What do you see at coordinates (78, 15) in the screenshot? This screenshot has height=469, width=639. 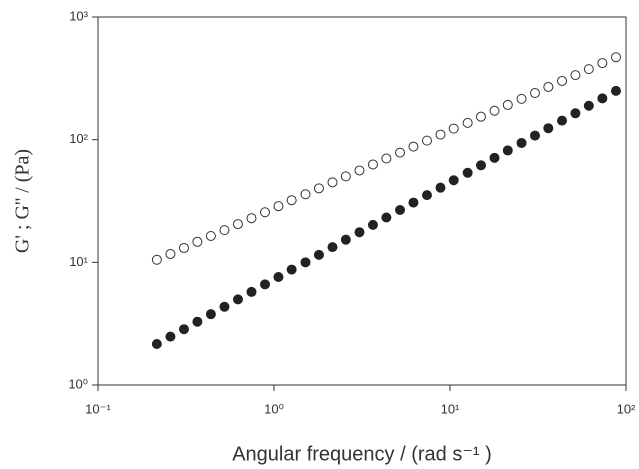 I see `y-tick-label: 10³` at bounding box center [78, 15].